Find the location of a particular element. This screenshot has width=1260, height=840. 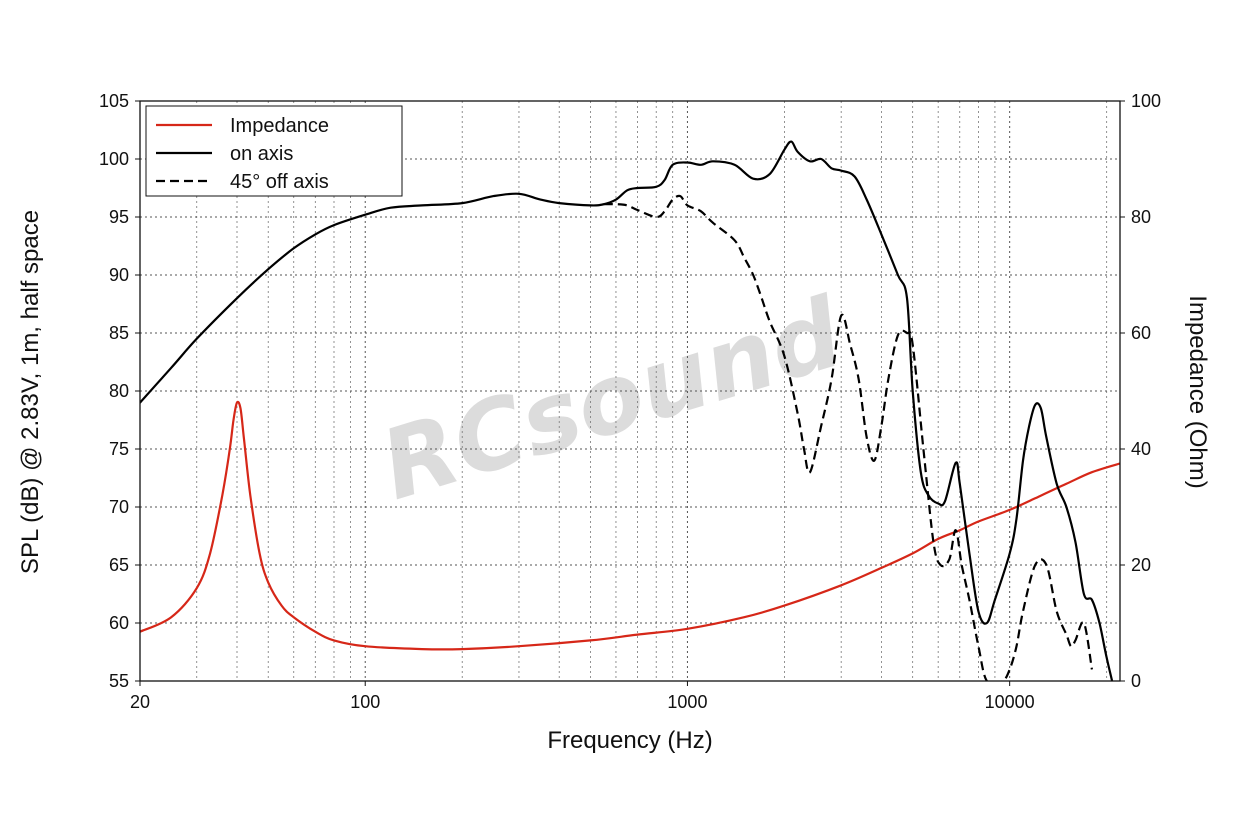

x-axis-label: Frequency (Hz) is located at coordinates (629, 740).